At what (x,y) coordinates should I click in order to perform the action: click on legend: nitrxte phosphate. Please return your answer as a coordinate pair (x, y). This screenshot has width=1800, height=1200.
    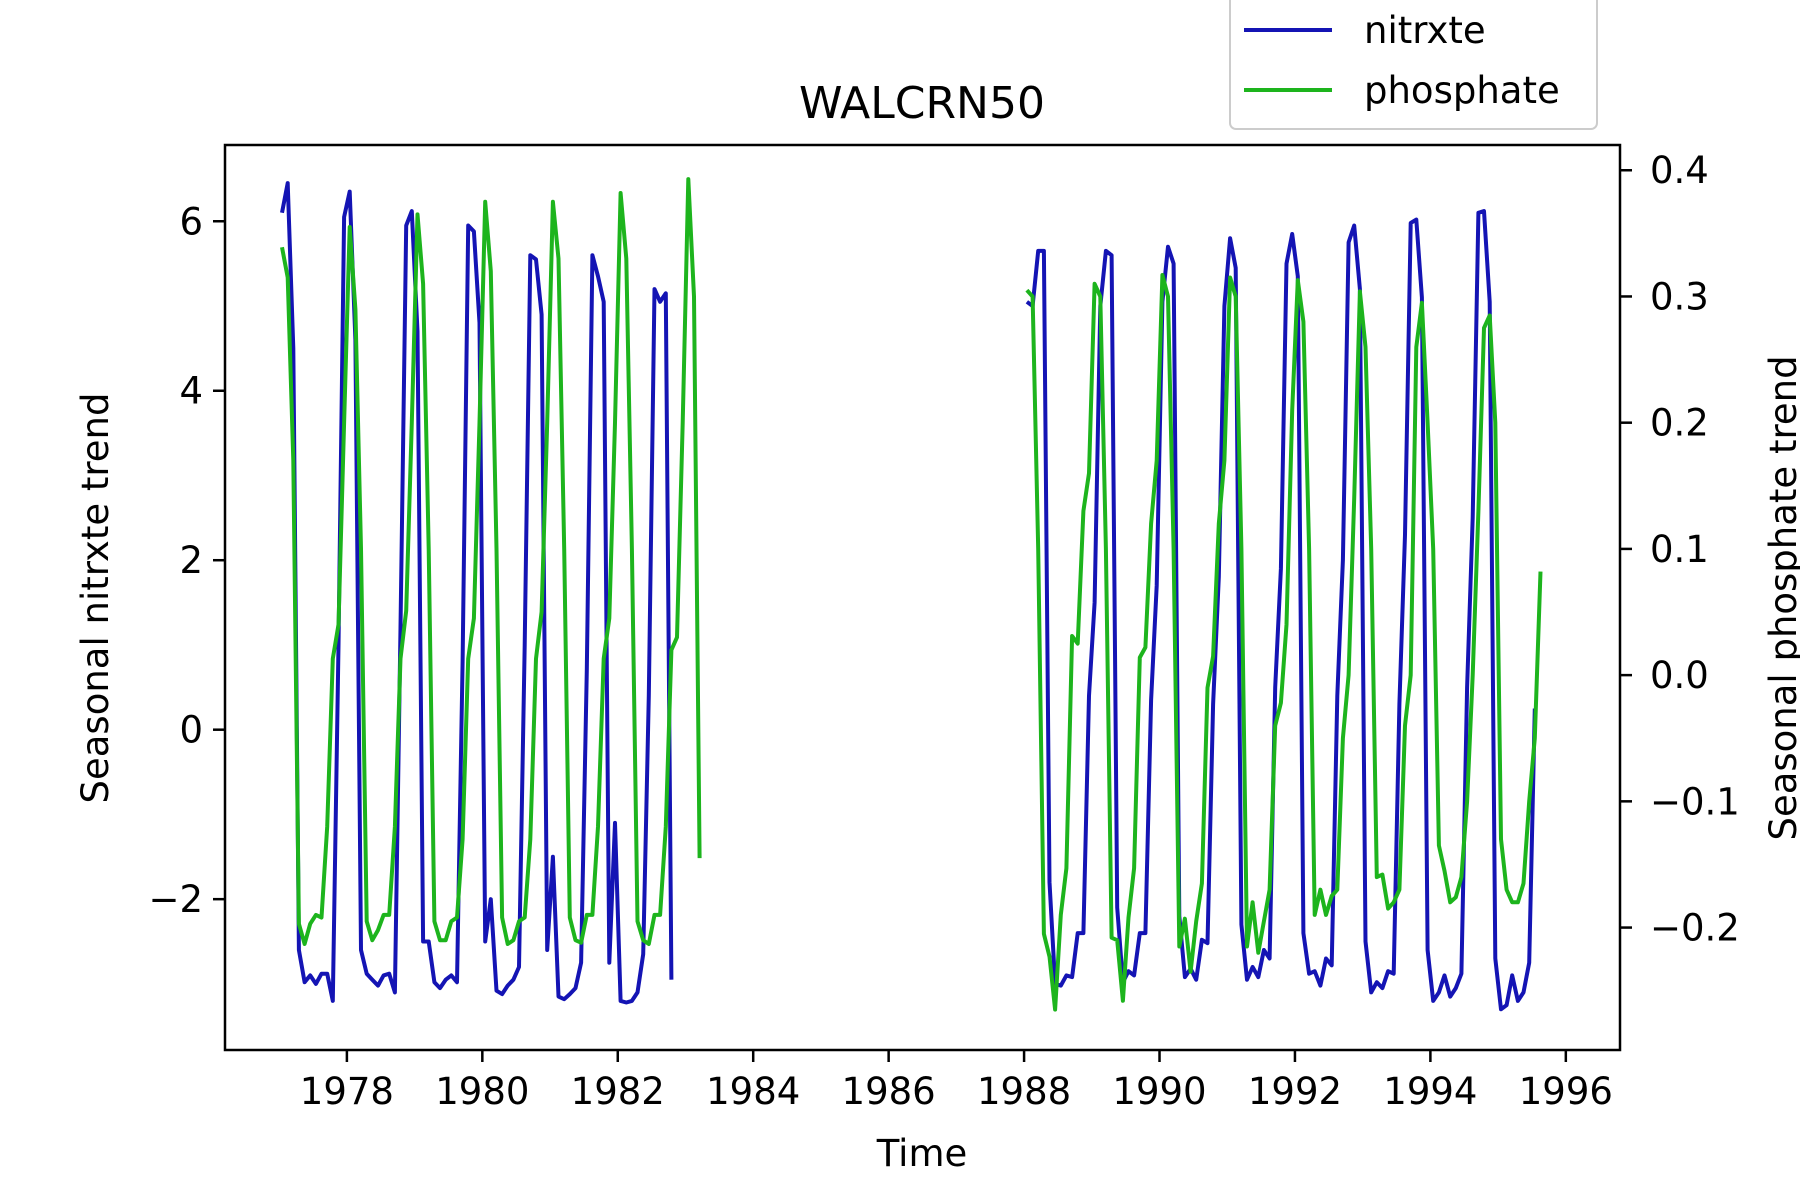
    Looking at the image, I should click on (1413, 65).